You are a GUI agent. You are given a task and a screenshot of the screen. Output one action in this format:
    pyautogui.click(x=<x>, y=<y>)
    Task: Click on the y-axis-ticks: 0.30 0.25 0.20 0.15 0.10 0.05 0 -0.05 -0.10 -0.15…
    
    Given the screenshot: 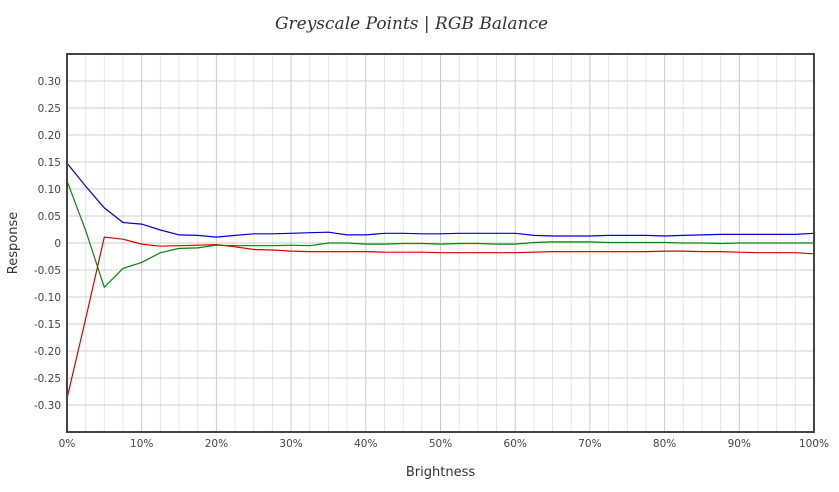 What is the action you would take?
    pyautogui.click(x=47, y=244)
    